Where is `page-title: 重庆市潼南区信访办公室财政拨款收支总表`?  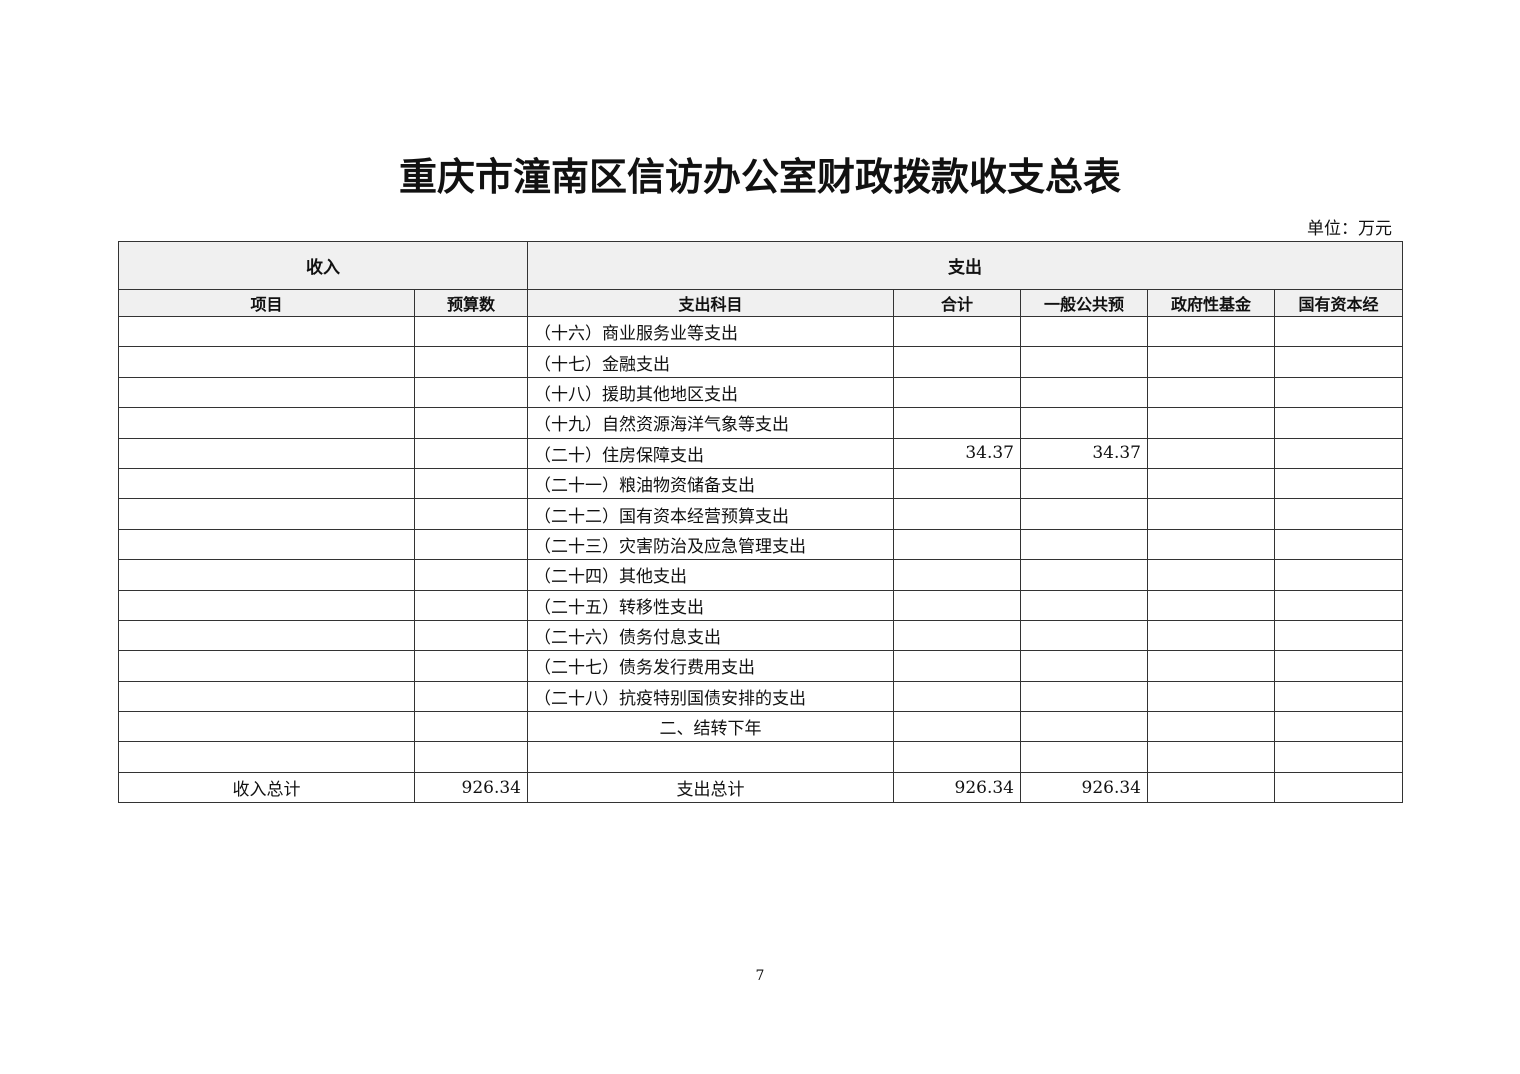 page-title: 重庆市潼南区信访办公室财政拨款收支总表 is located at coordinates (759, 176).